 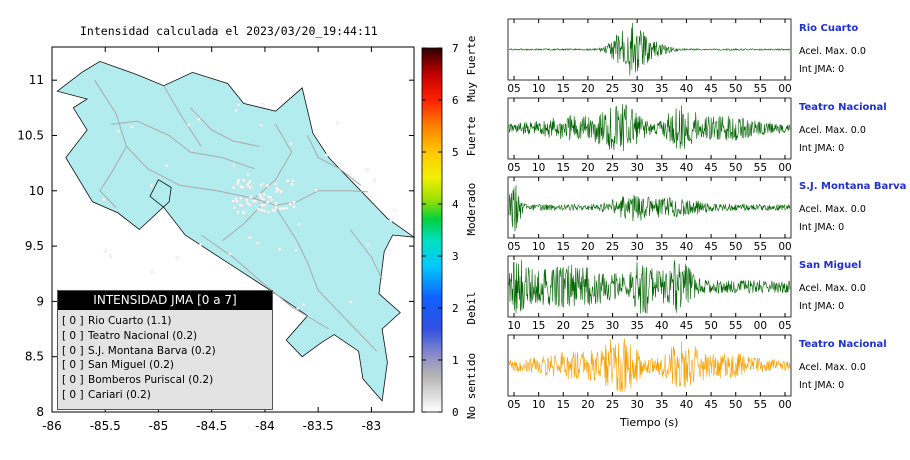 I want to click on legend-item-label: Bomberos Puriscal (0.2), so click(x=151, y=380).